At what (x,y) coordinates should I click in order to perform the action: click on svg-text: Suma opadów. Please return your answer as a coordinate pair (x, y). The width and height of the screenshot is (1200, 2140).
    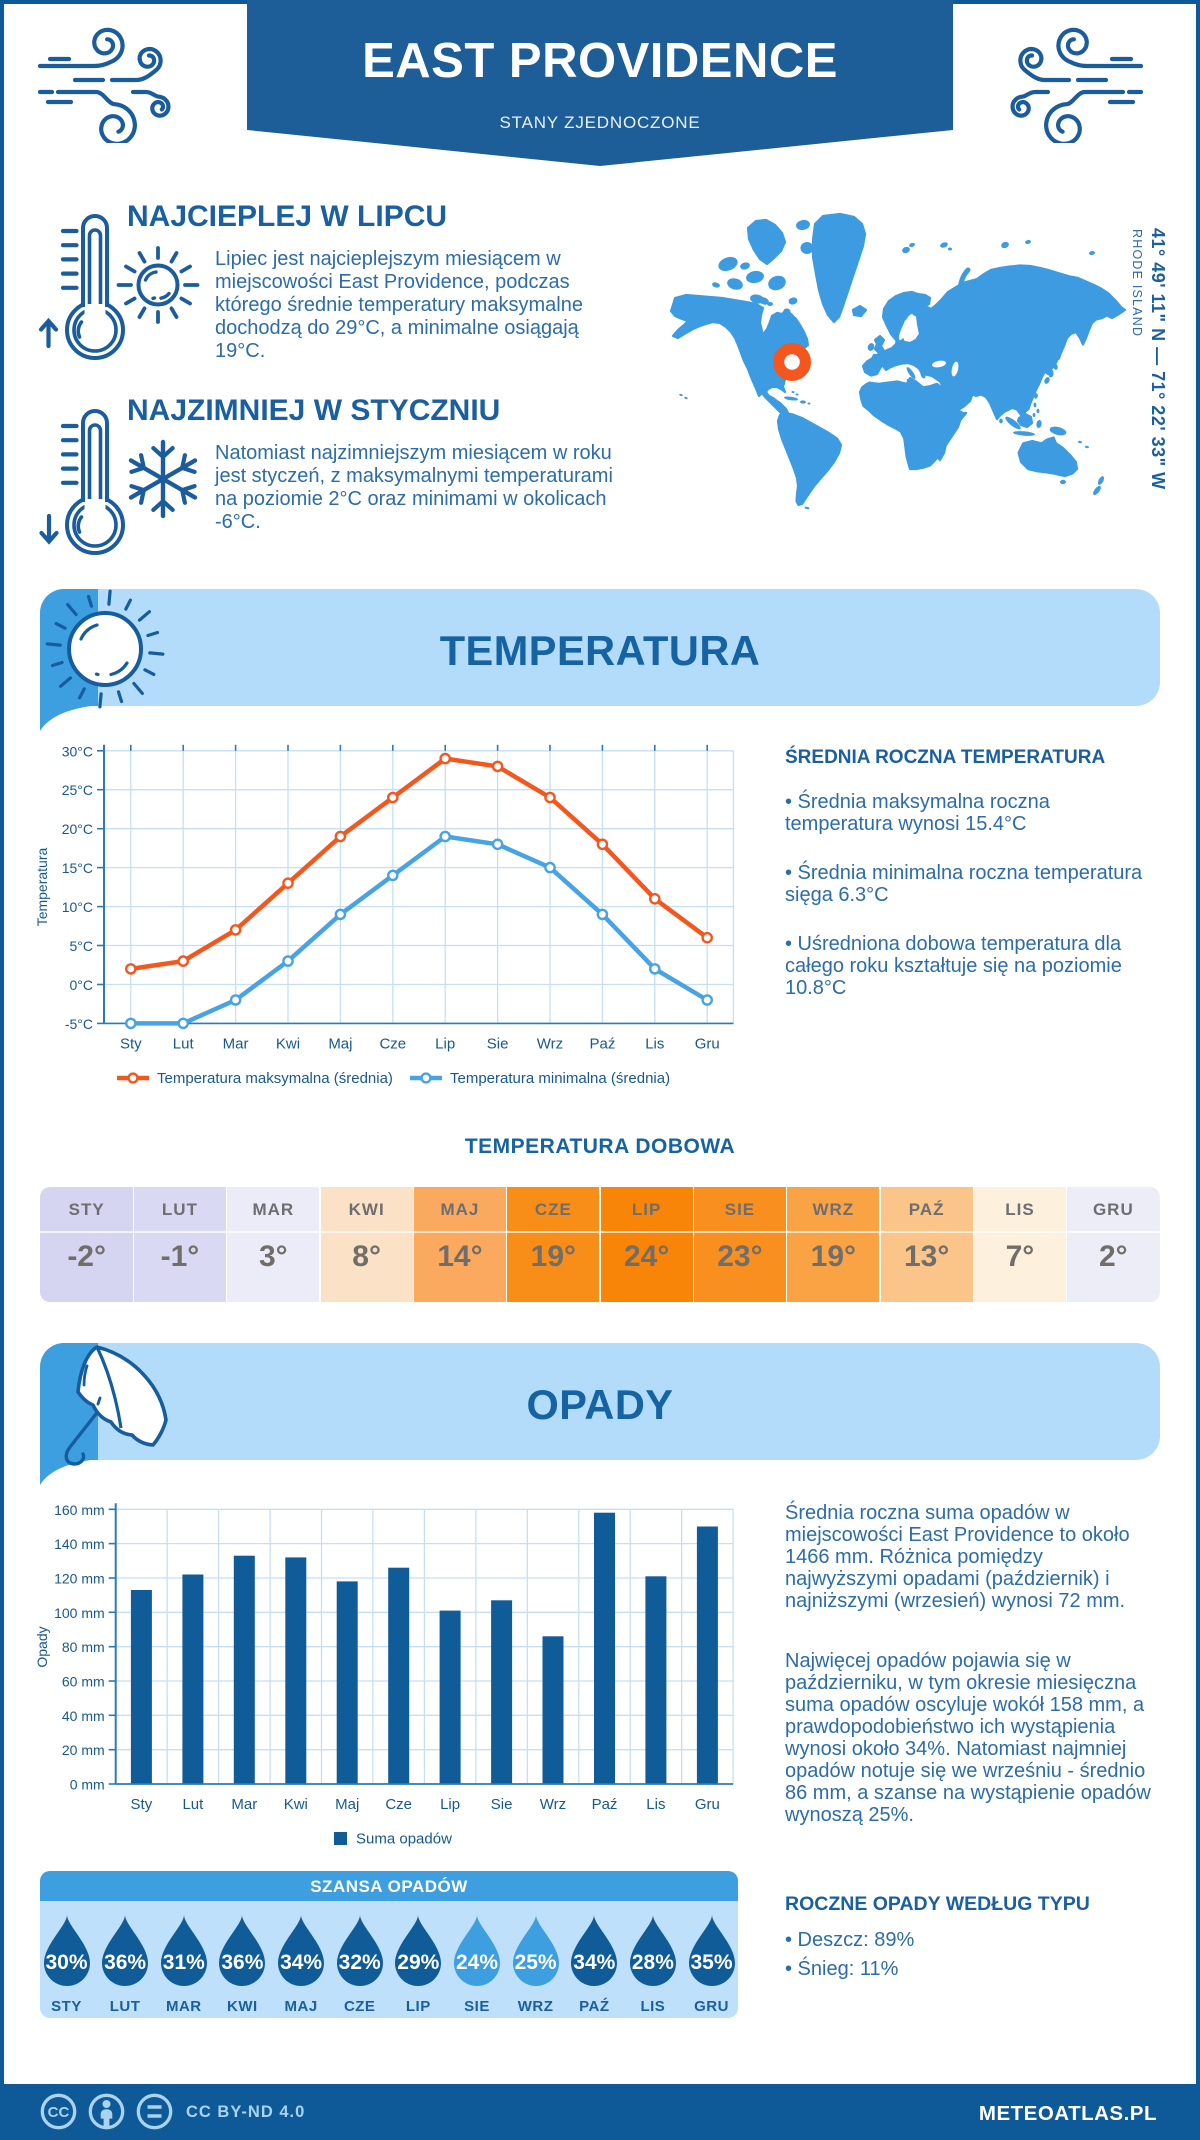
    Looking at the image, I should click on (404, 1839).